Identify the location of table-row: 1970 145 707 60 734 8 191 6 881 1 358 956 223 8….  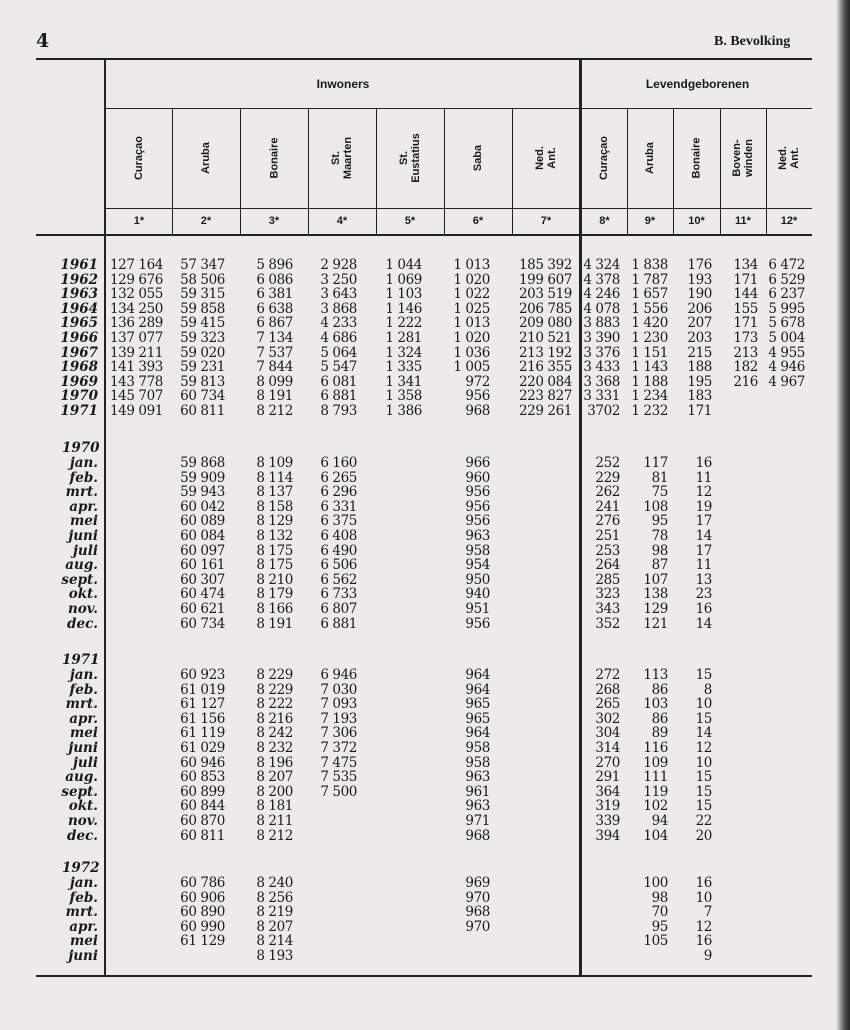
(425, 396).